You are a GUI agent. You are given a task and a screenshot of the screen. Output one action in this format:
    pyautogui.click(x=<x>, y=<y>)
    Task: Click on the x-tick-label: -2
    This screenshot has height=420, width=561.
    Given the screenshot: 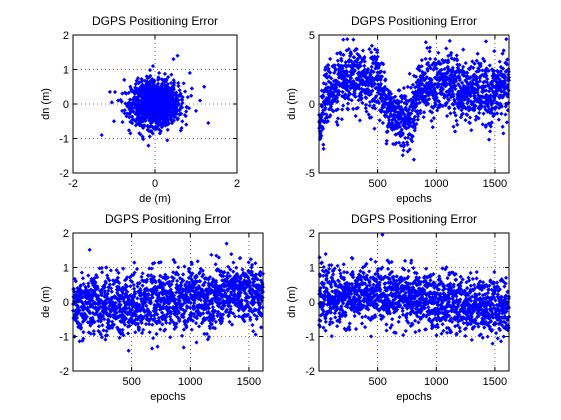 What is the action you would take?
    pyautogui.click(x=73, y=184)
    